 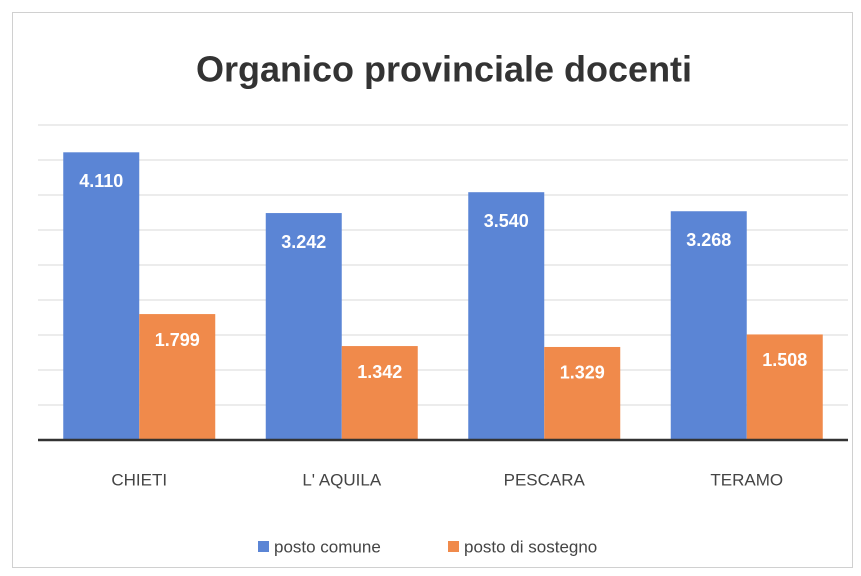 I want to click on data-label: 3.540, so click(x=506, y=221).